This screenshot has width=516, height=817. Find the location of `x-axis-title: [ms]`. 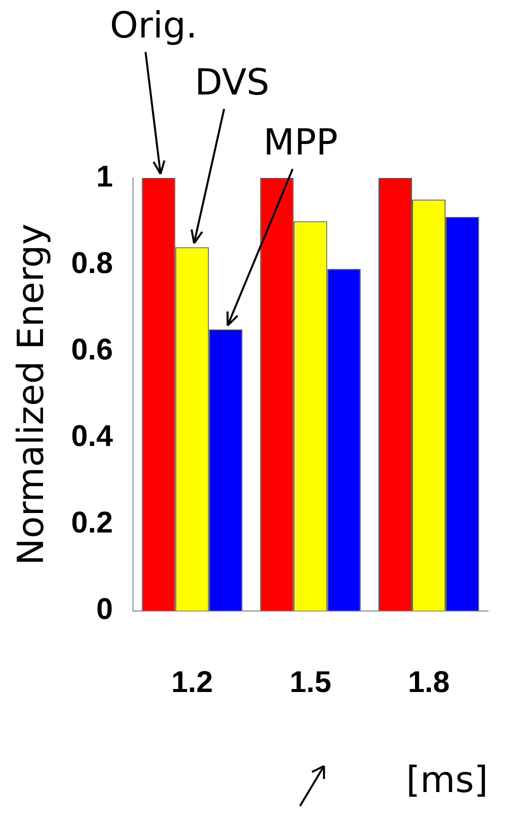

x-axis-title: [ms] is located at coordinates (447, 780).